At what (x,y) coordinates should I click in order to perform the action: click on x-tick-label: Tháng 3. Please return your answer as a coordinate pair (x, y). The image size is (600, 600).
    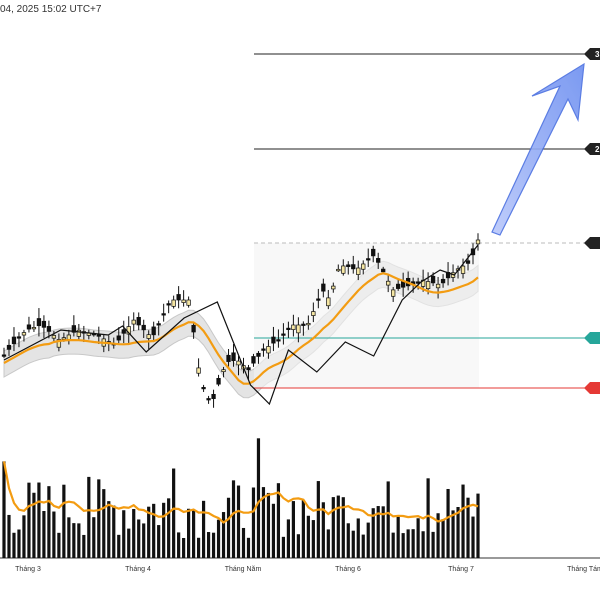
    Looking at the image, I should click on (28, 569).